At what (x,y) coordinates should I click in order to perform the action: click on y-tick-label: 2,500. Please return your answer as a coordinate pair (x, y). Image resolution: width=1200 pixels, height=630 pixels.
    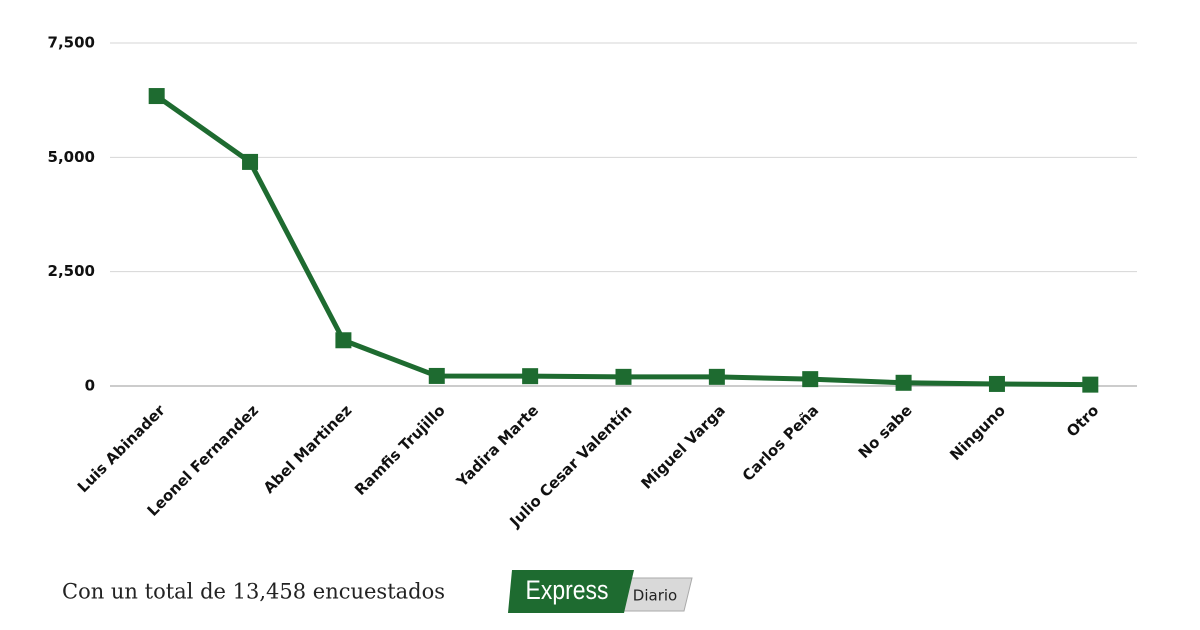
    Looking at the image, I should click on (71, 271).